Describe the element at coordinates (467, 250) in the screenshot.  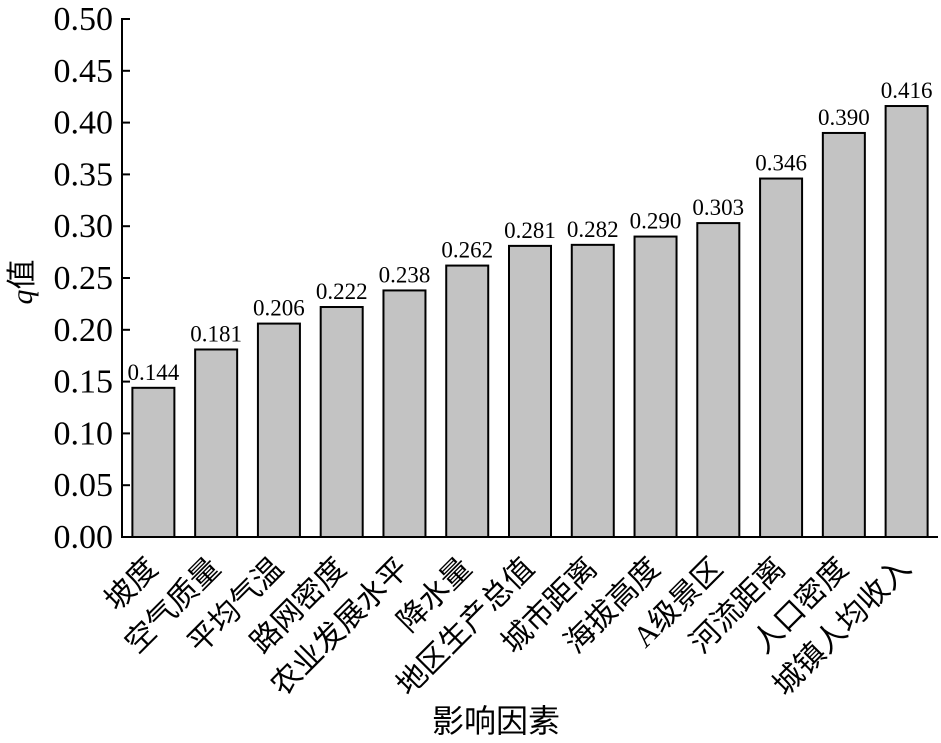
I see `data-label: 0.262` at that location.